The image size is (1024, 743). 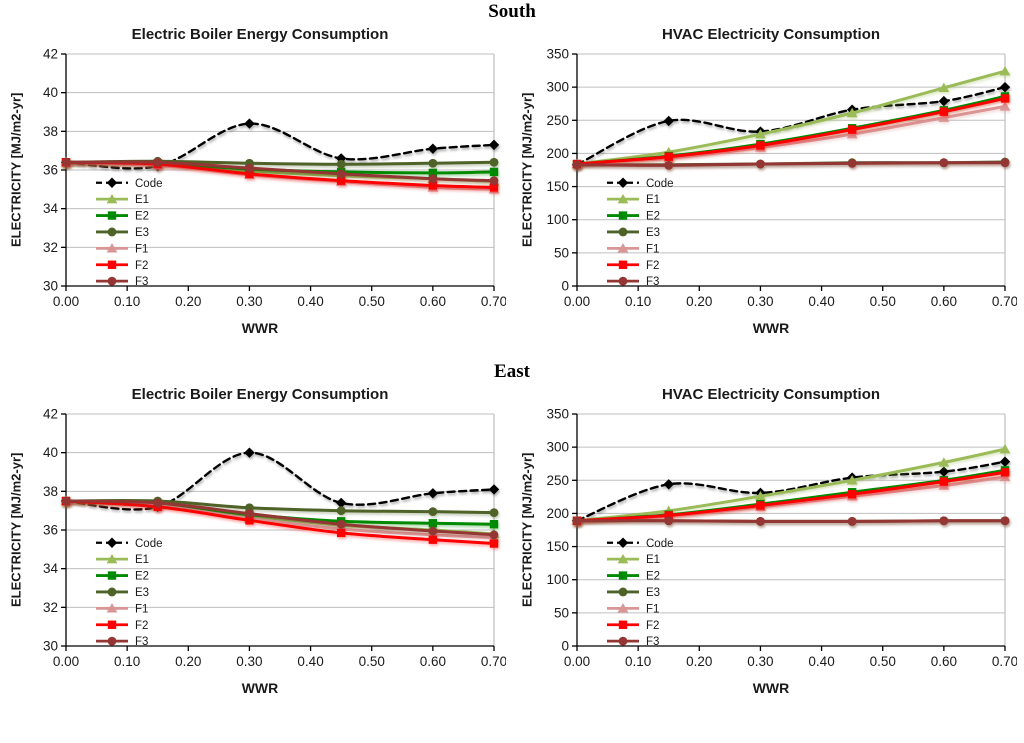 I want to click on y-tick-label: 100, so click(x=557, y=579).